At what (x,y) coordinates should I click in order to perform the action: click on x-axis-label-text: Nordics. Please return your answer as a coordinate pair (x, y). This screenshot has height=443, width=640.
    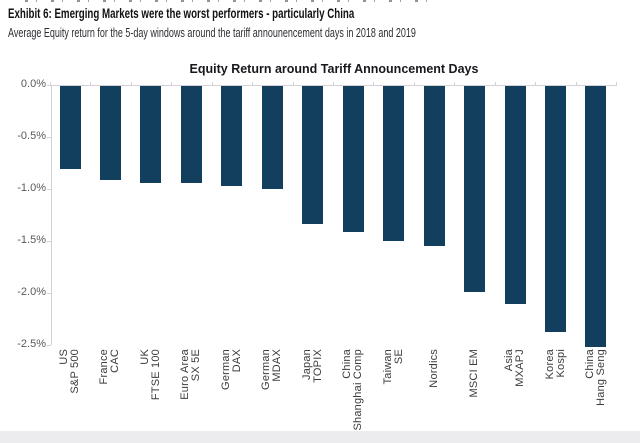
    Looking at the image, I should click on (433, 368).